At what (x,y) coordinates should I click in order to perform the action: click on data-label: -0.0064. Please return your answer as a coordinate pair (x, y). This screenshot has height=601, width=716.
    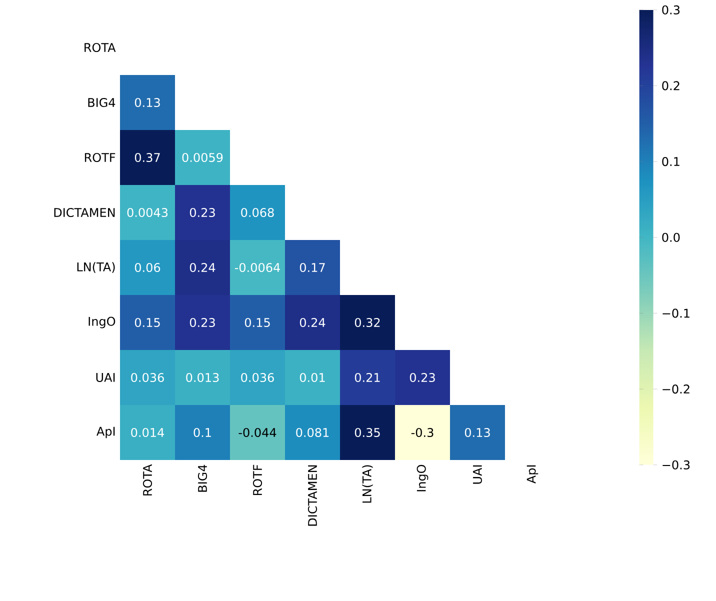
    Looking at the image, I should click on (257, 267).